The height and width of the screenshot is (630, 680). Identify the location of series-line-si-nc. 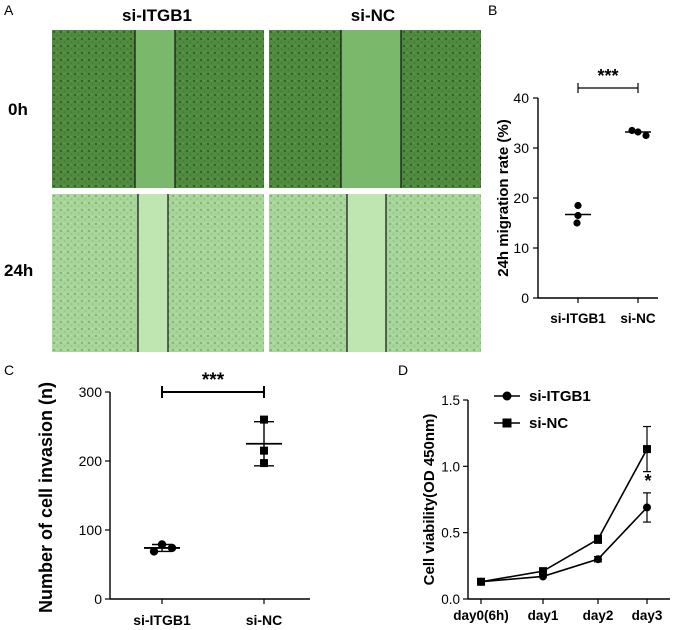
(564, 515).